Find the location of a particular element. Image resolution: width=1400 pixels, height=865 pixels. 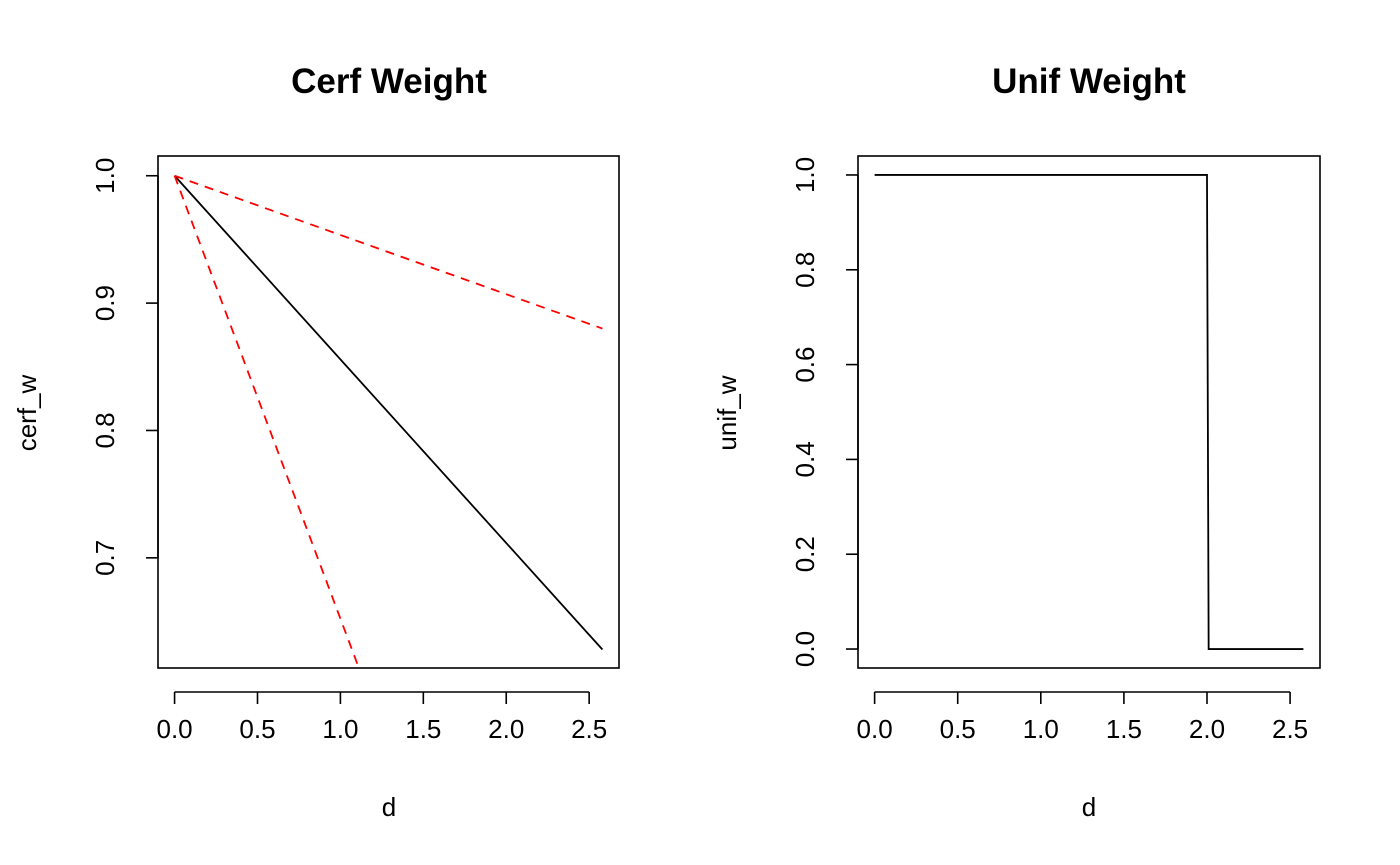

y-tick-label: 0.6 is located at coordinates (805, 365).